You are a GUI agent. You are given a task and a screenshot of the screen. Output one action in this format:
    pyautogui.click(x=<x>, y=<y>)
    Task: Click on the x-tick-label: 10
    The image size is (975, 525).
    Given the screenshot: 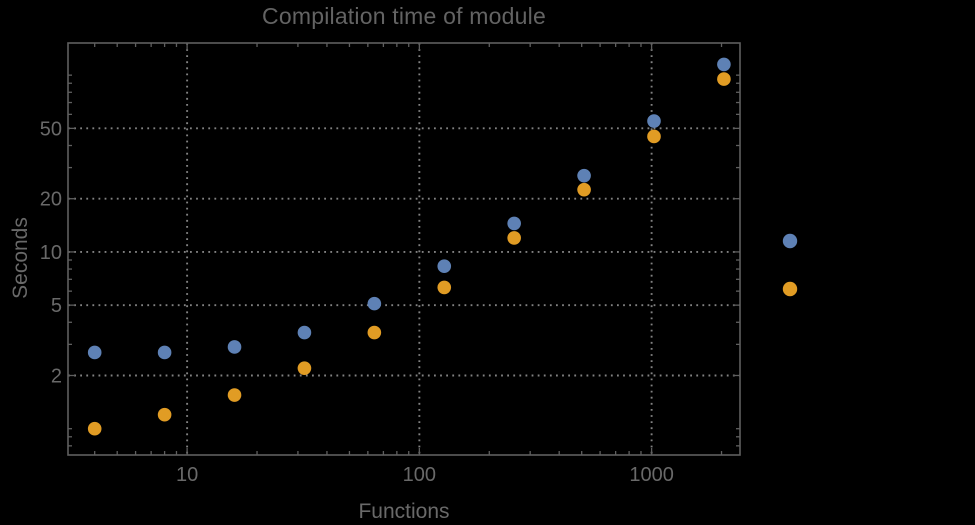 What is the action you would take?
    pyautogui.click(x=187, y=475)
    